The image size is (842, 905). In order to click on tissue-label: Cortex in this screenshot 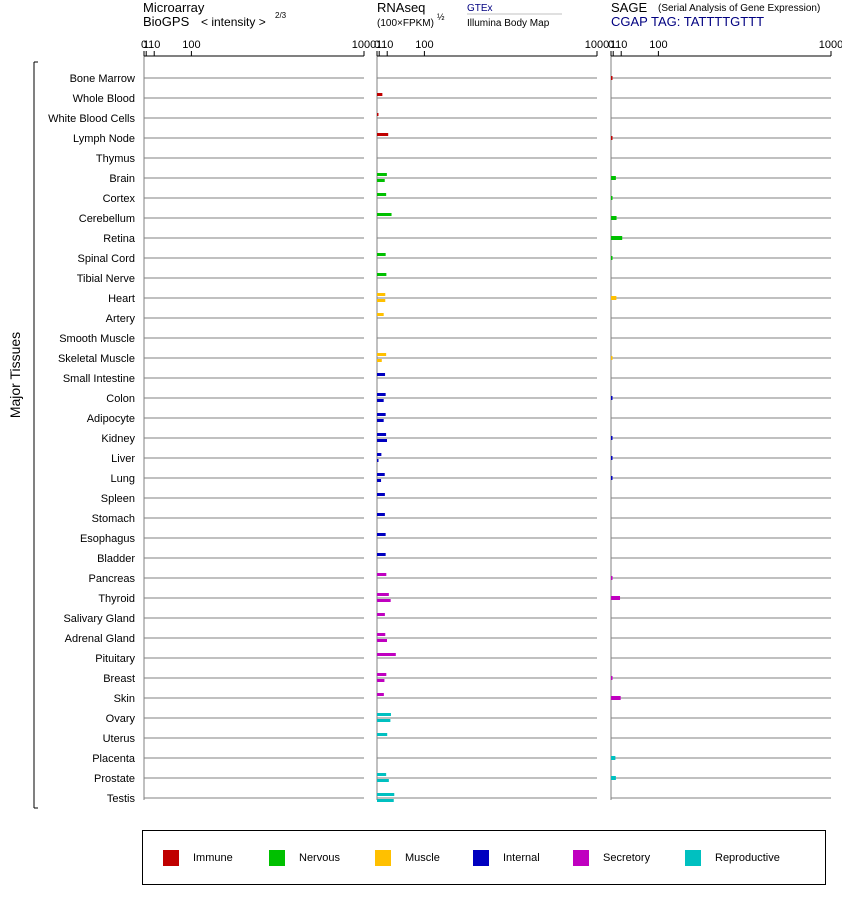, I will do `click(119, 199)`.